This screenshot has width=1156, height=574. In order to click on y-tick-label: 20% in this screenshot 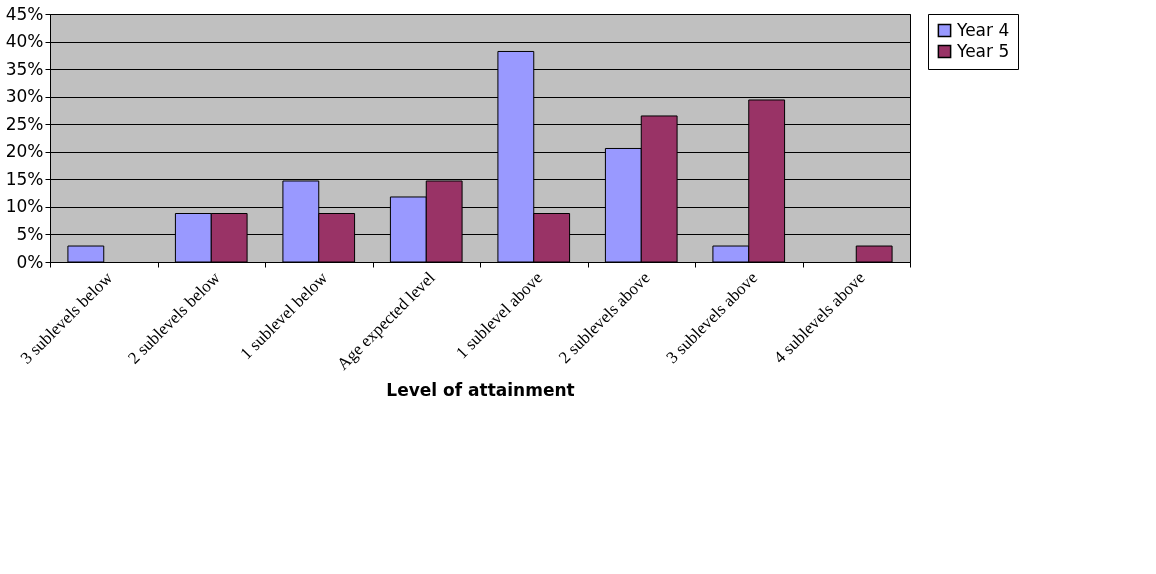, I will do `click(24, 151)`.